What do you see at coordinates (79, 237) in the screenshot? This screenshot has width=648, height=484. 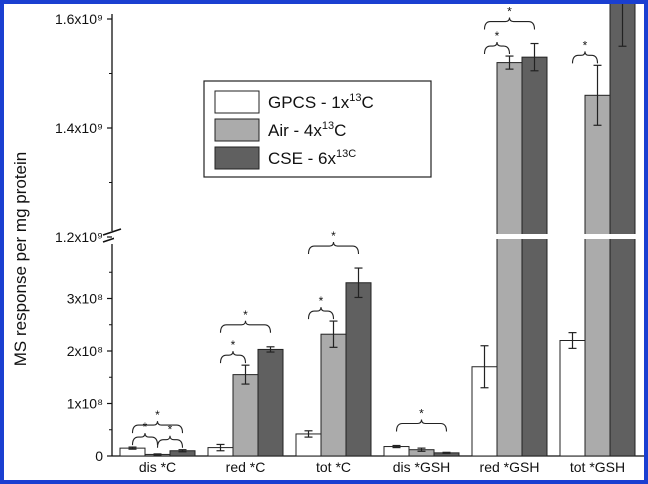 I see `y-tick-label: 1.2x10⁹` at bounding box center [79, 237].